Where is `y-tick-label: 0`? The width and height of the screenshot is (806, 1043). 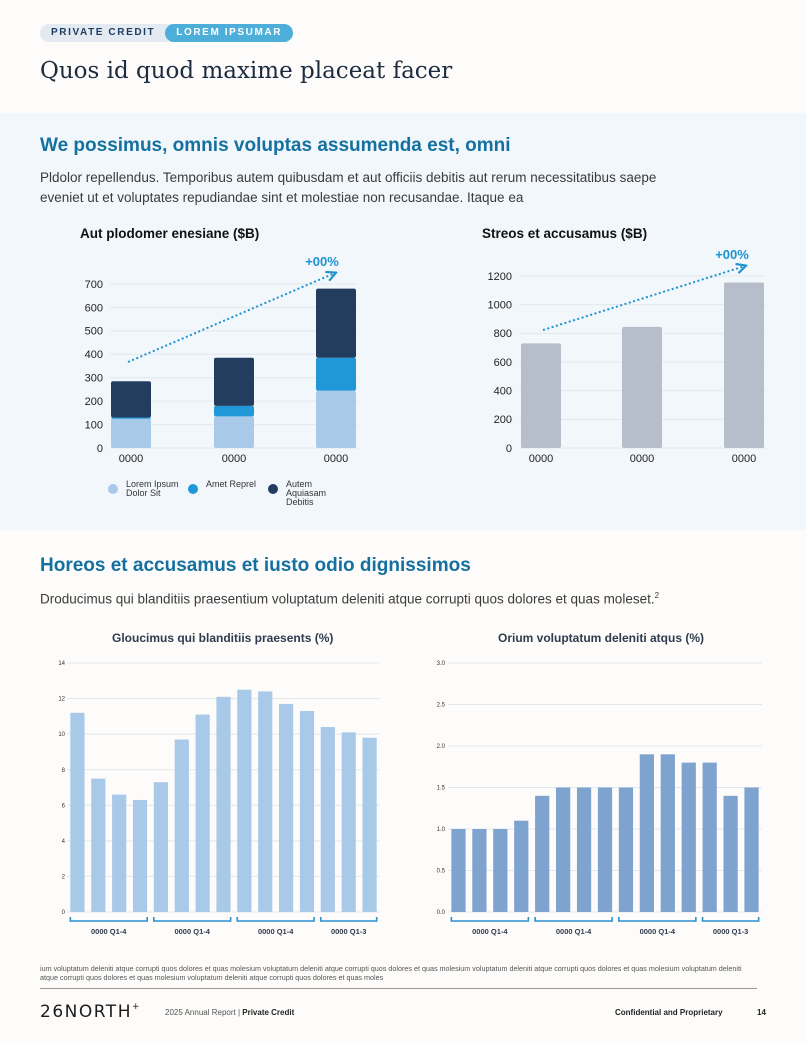
y-tick-label: 0 is located at coordinates (64, 913).